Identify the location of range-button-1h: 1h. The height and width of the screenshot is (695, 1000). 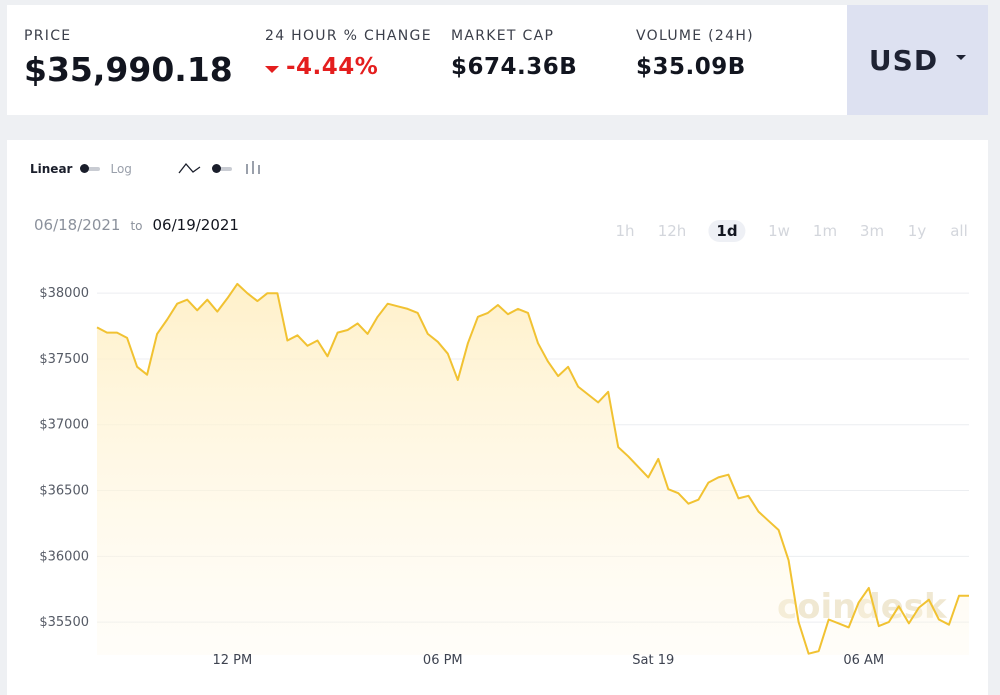
(625, 231).